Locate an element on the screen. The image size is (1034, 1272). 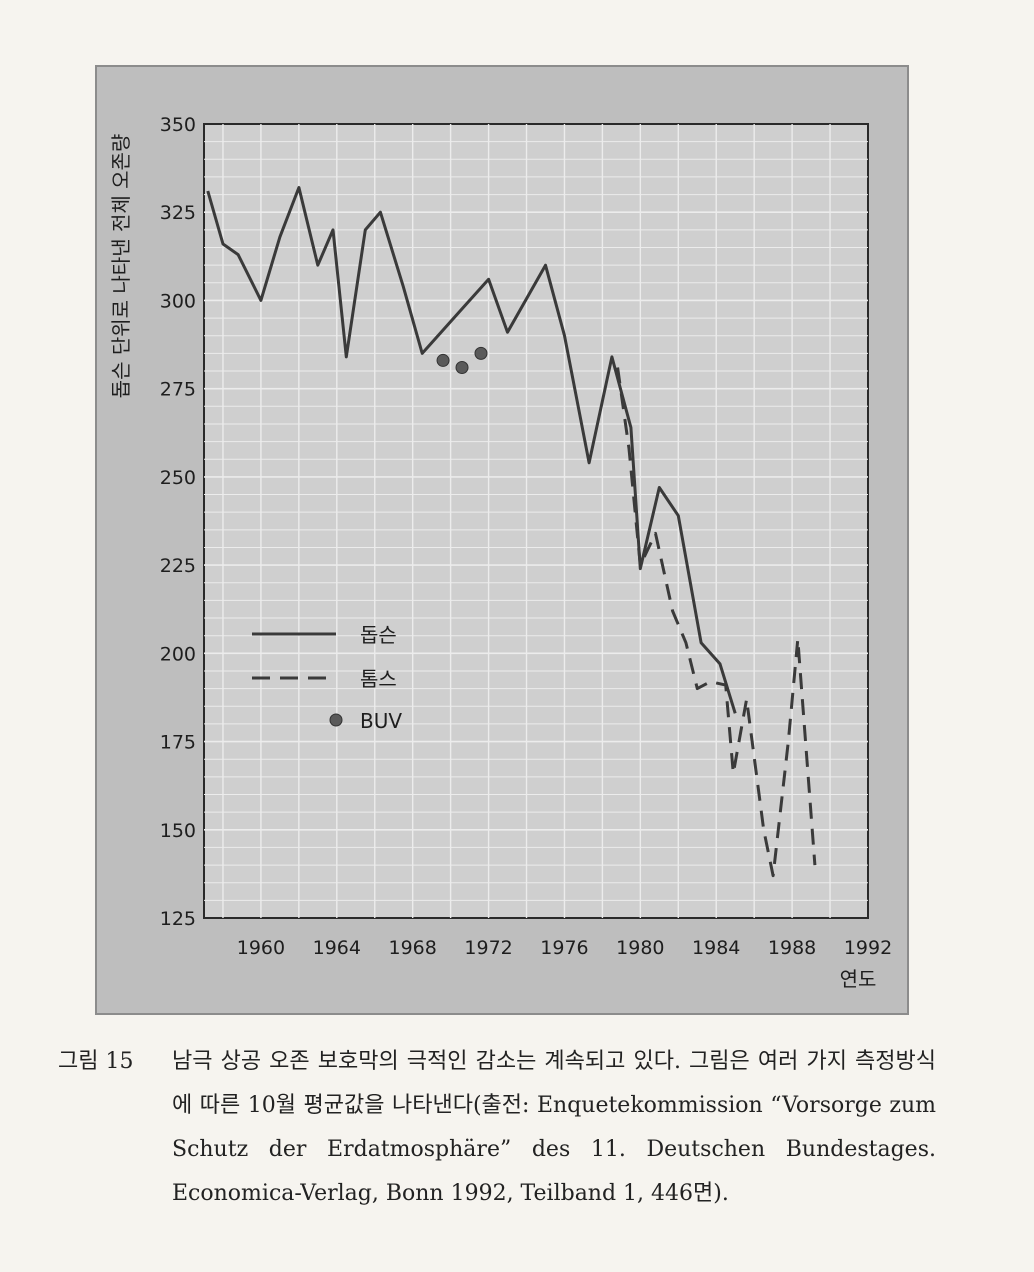
caption-label: 그림 15 is located at coordinates (96, 1061).